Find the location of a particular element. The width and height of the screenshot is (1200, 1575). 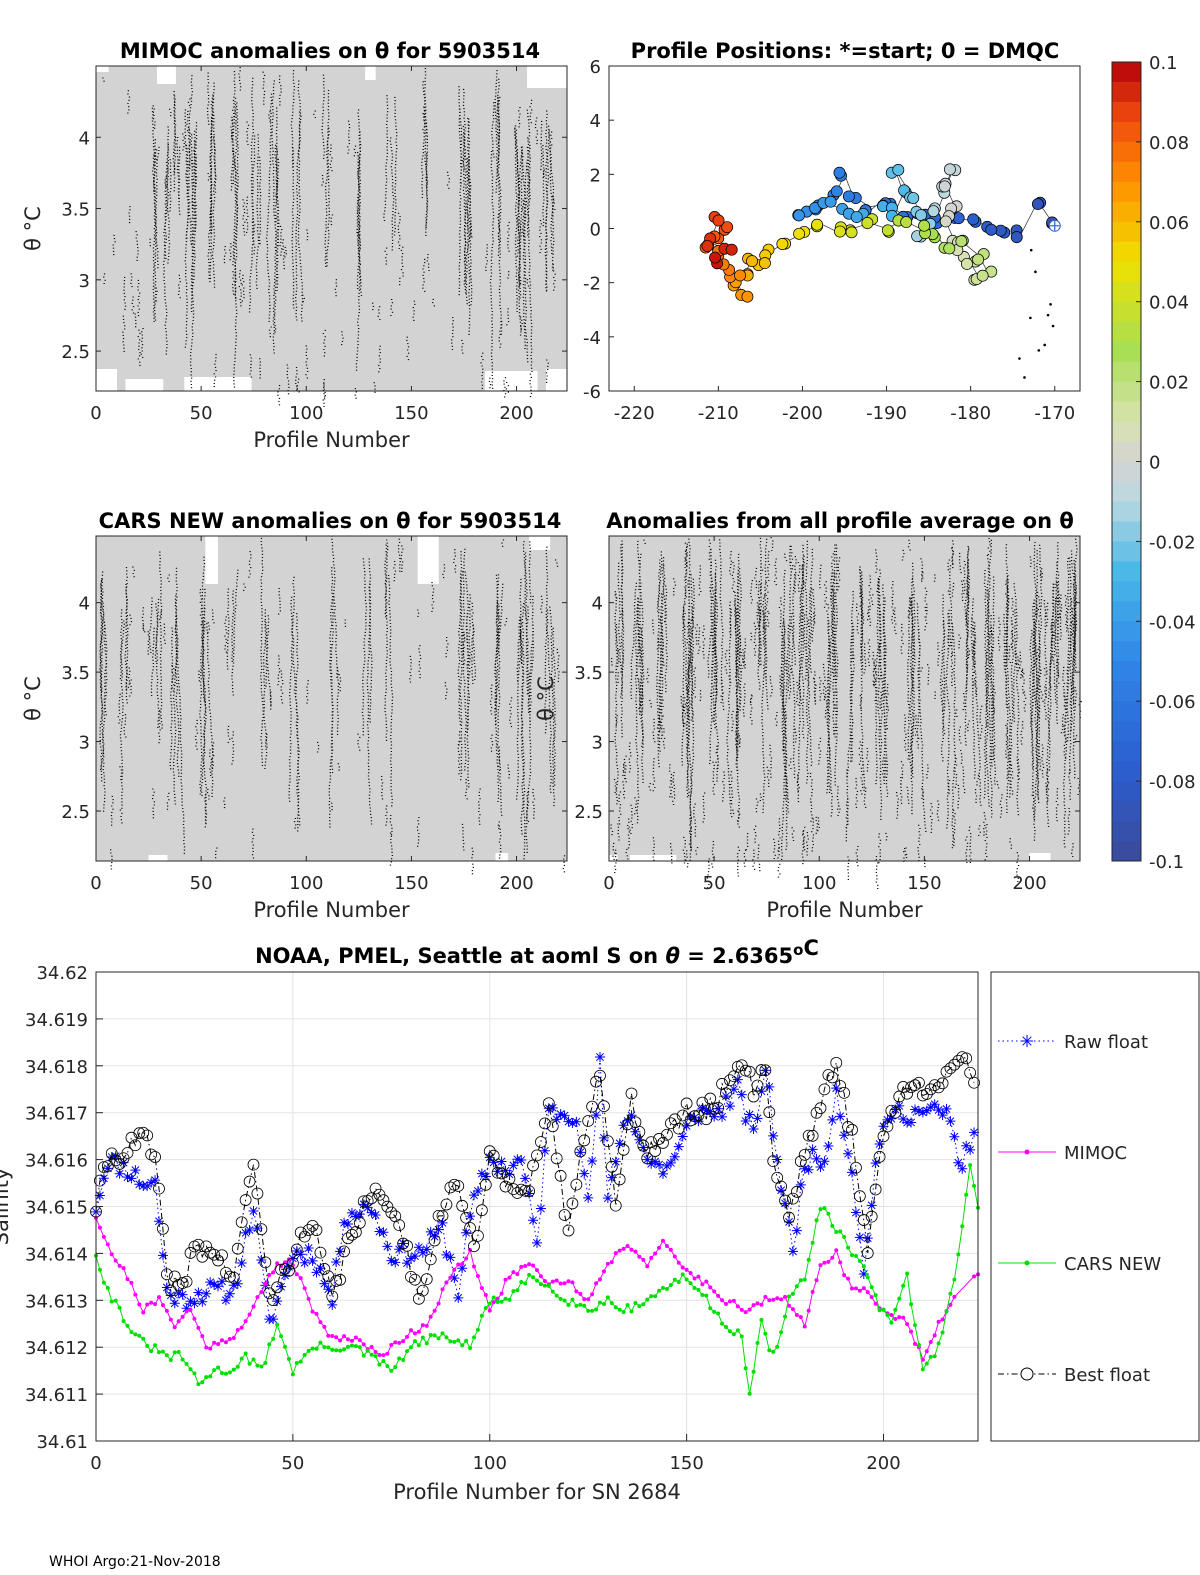

series-mimoc is located at coordinates (537, 1288).